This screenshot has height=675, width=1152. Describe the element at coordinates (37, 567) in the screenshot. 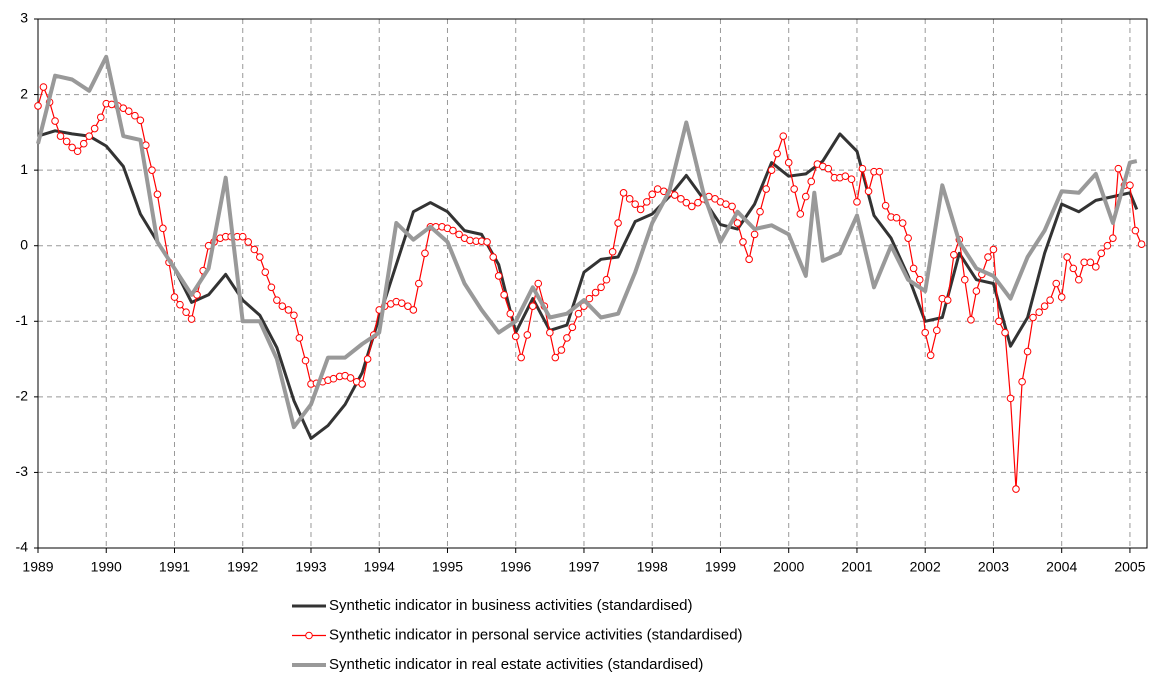

I see `x-tick-label: 1989` at that location.